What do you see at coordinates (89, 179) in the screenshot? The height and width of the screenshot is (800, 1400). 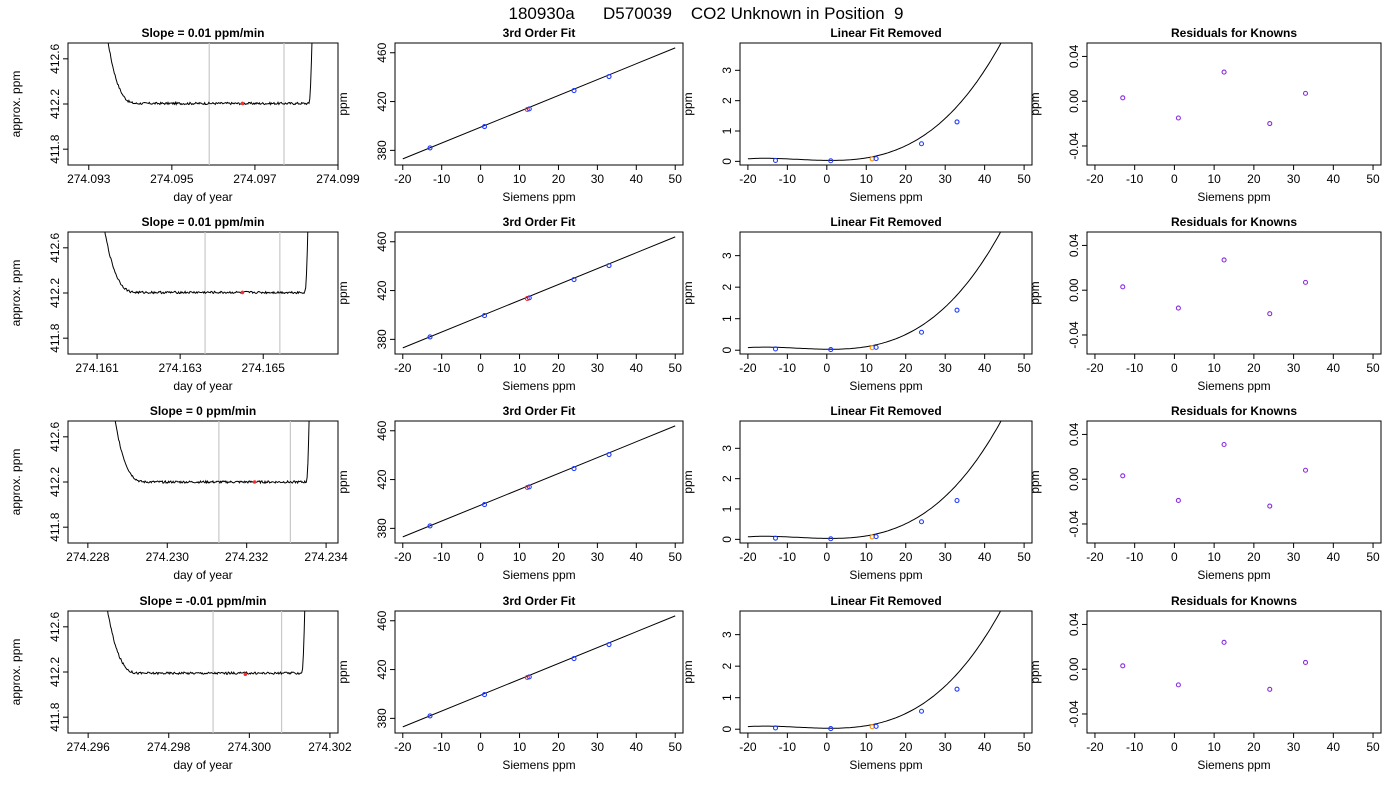 I see `x-tick-label: 274.093` at bounding box center [89, 179].